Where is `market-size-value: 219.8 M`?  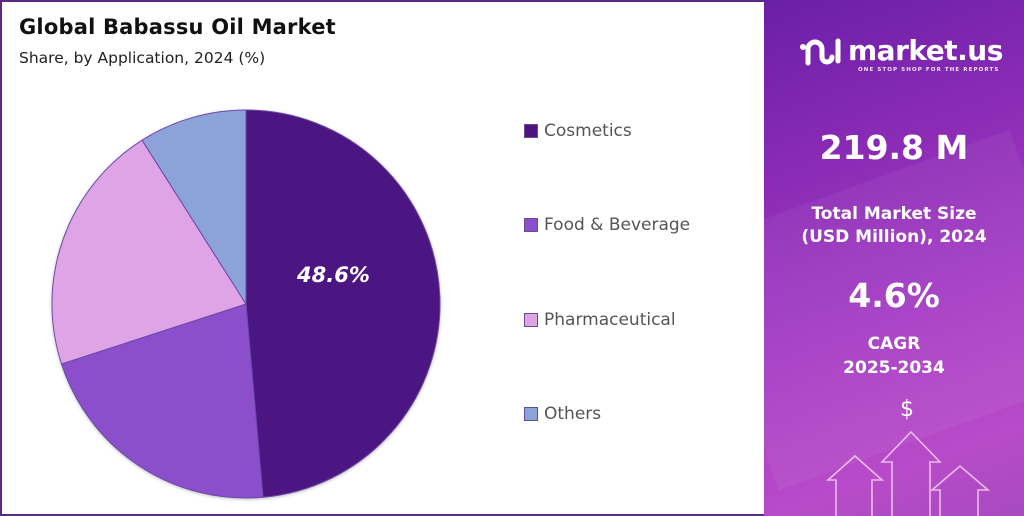 market-size-value: 219.8 M is located at coordinates (894, 147).